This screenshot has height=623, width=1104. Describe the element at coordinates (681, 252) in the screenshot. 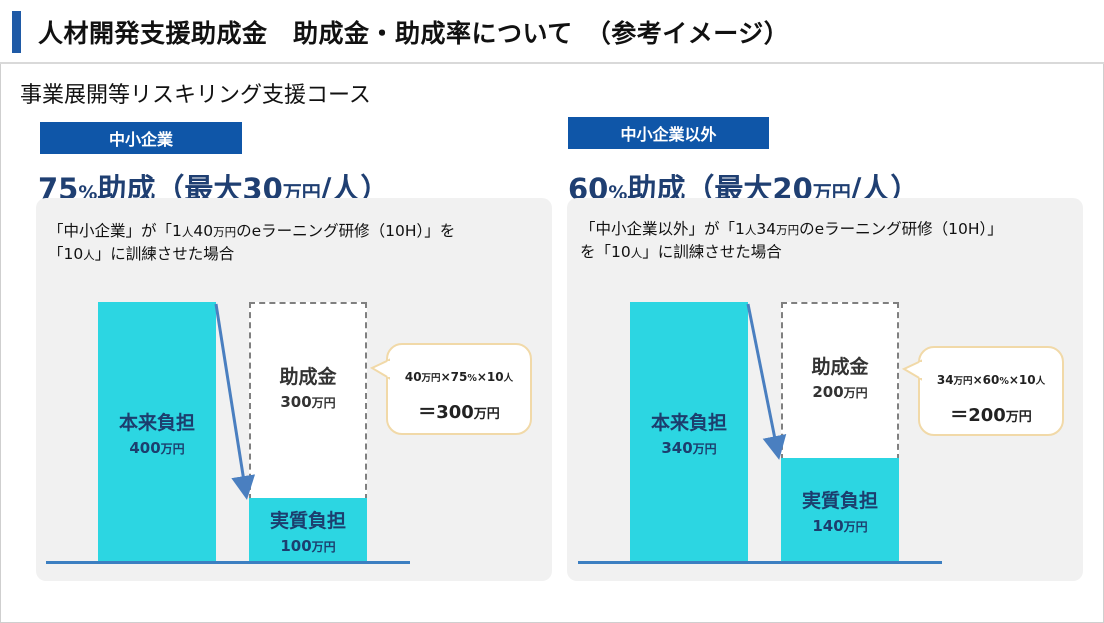

I see `desc-line-2: を「10人」に訓練させた場合` at that location.